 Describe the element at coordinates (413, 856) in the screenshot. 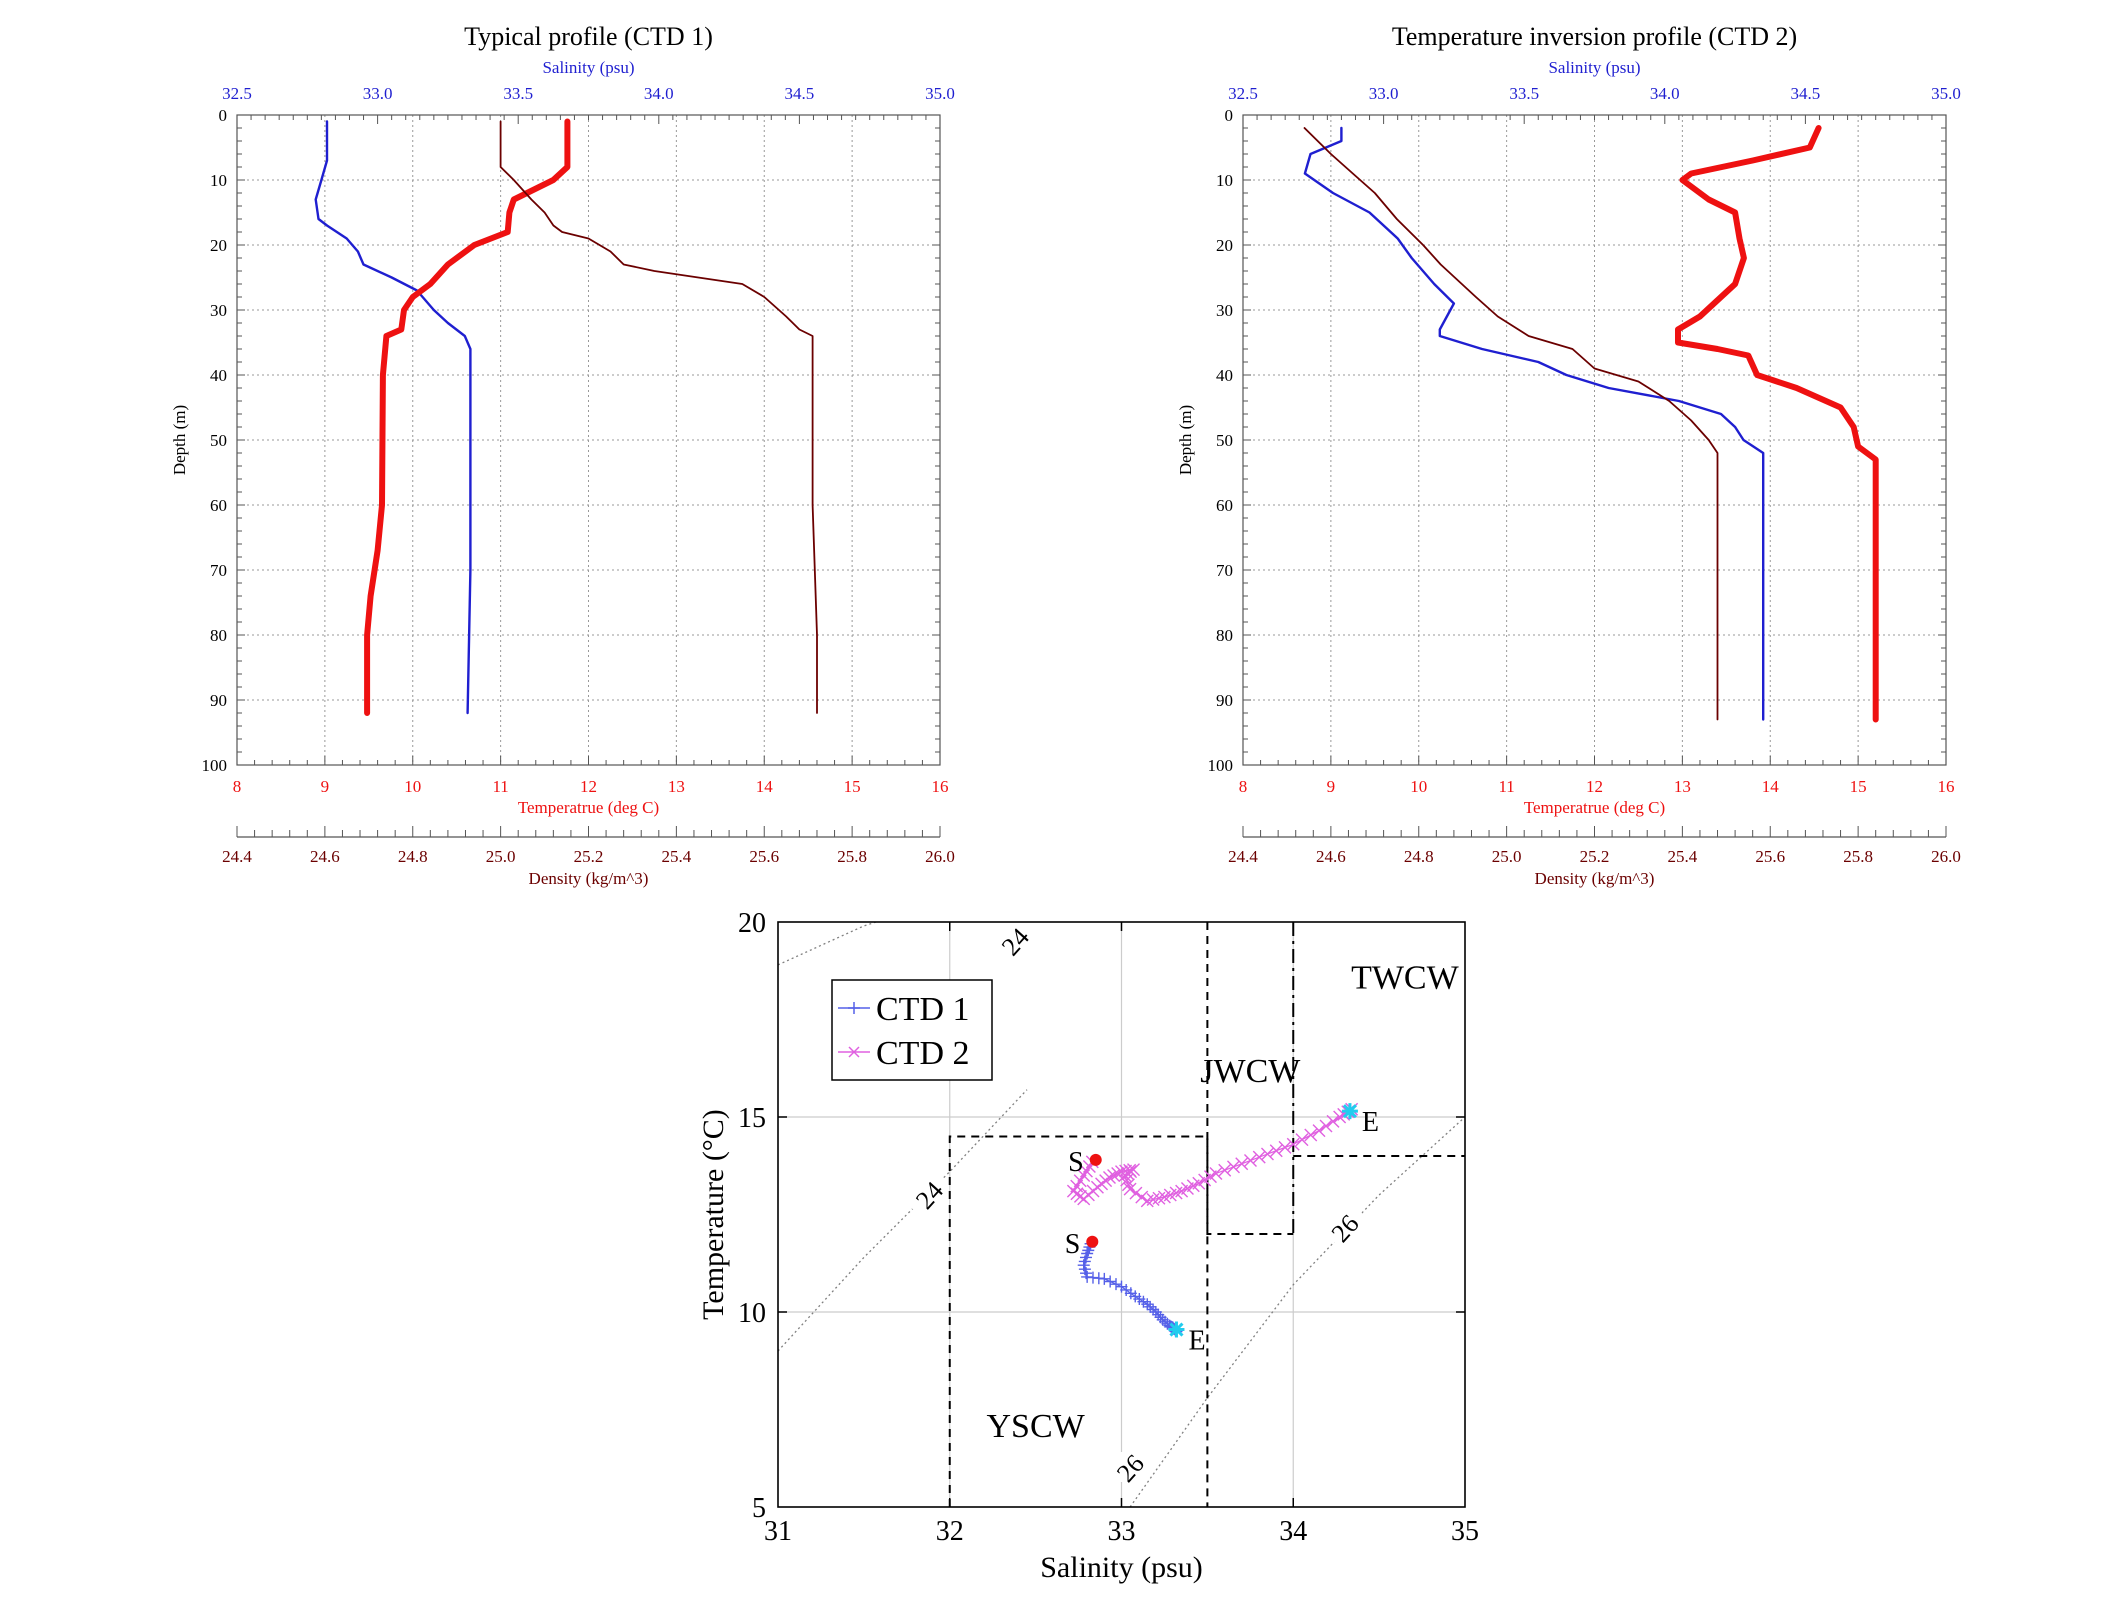

I see `density-tick-label: 24.8` at that location.